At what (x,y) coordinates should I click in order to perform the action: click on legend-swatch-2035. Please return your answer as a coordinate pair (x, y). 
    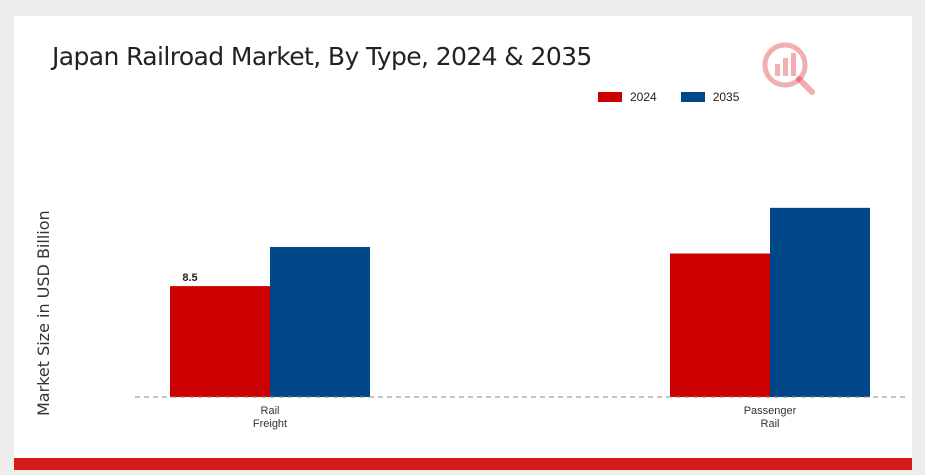
    Looking at the image, I should click on (692, 97).